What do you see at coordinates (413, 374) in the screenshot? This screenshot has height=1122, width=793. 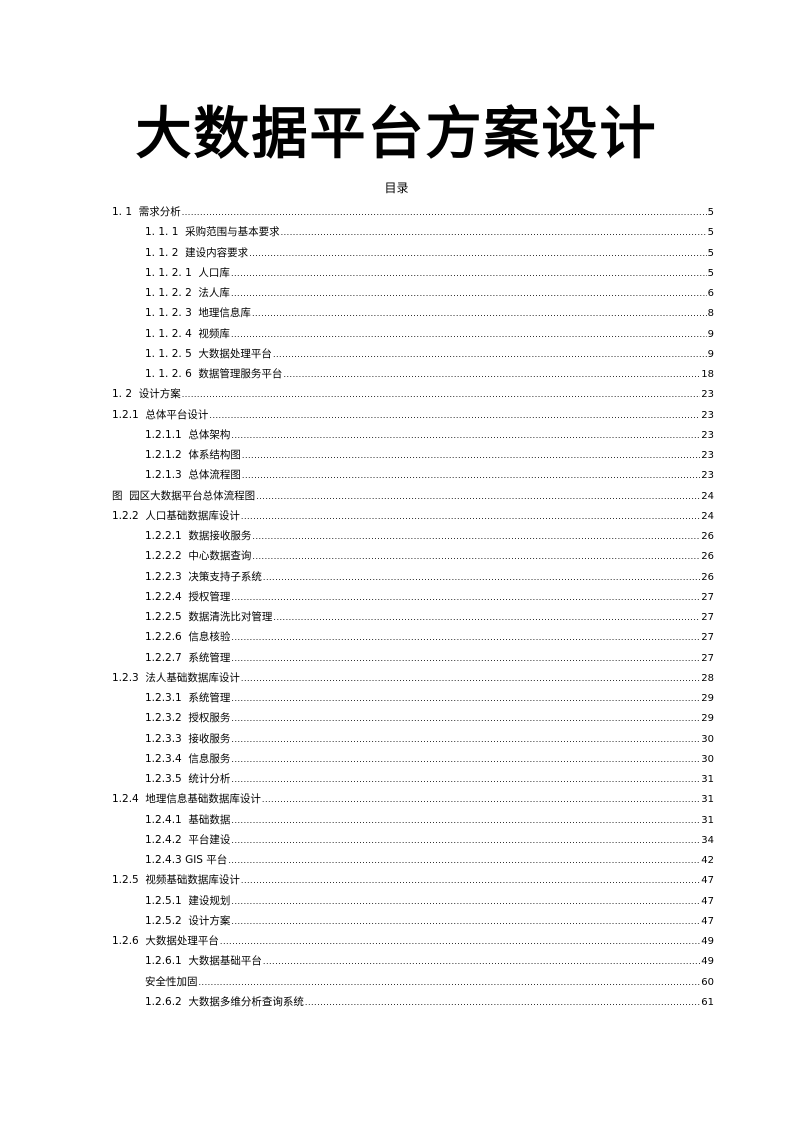 I see `toc-entry: 1. 1. 2. 6 数据管理服务平台 18` at bounding box center [413, 374].